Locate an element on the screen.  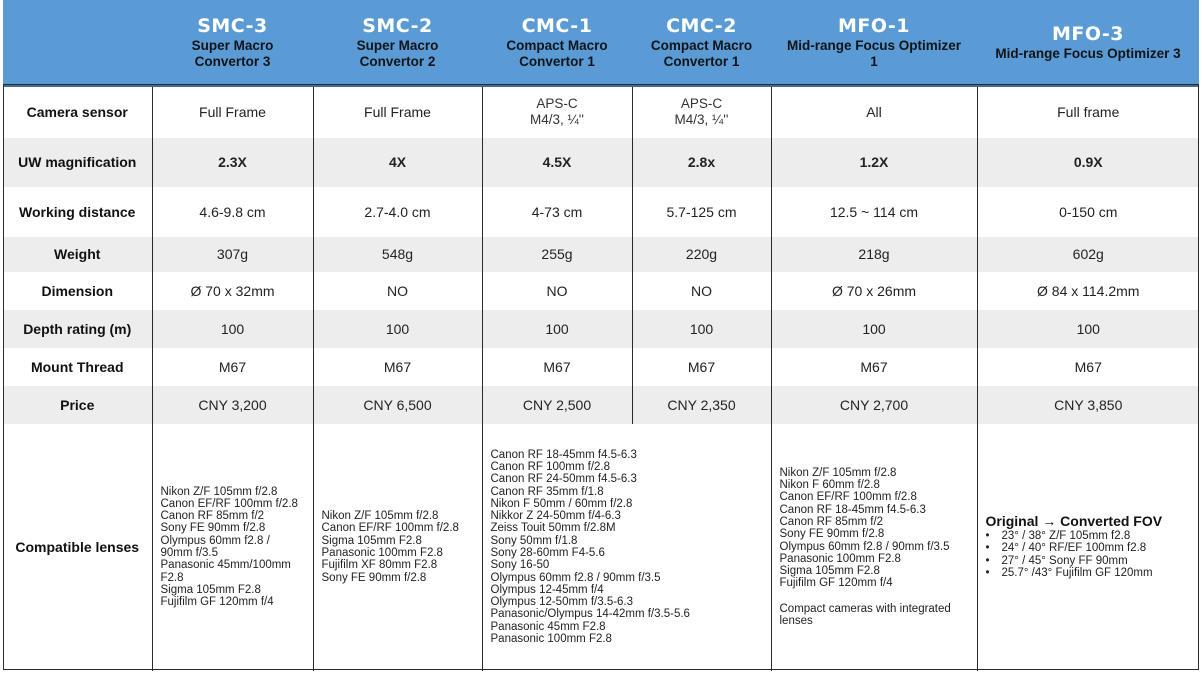
product-full-name: Convertor 1 is located at coordinates (557, 61).